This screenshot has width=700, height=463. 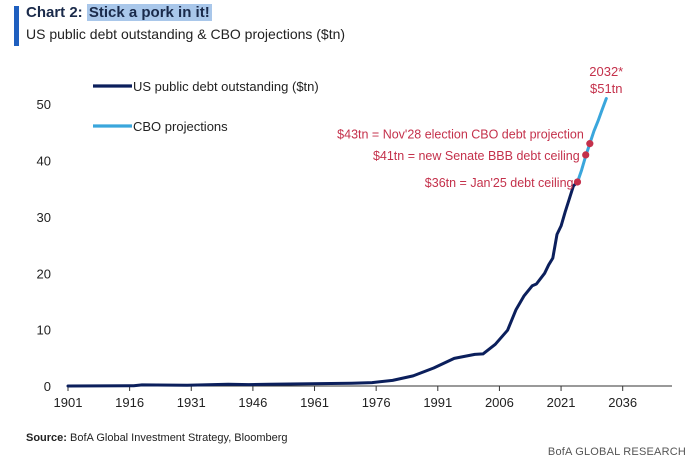 I want to click on x-tick-label: 1991, so click(x=437, y=402).